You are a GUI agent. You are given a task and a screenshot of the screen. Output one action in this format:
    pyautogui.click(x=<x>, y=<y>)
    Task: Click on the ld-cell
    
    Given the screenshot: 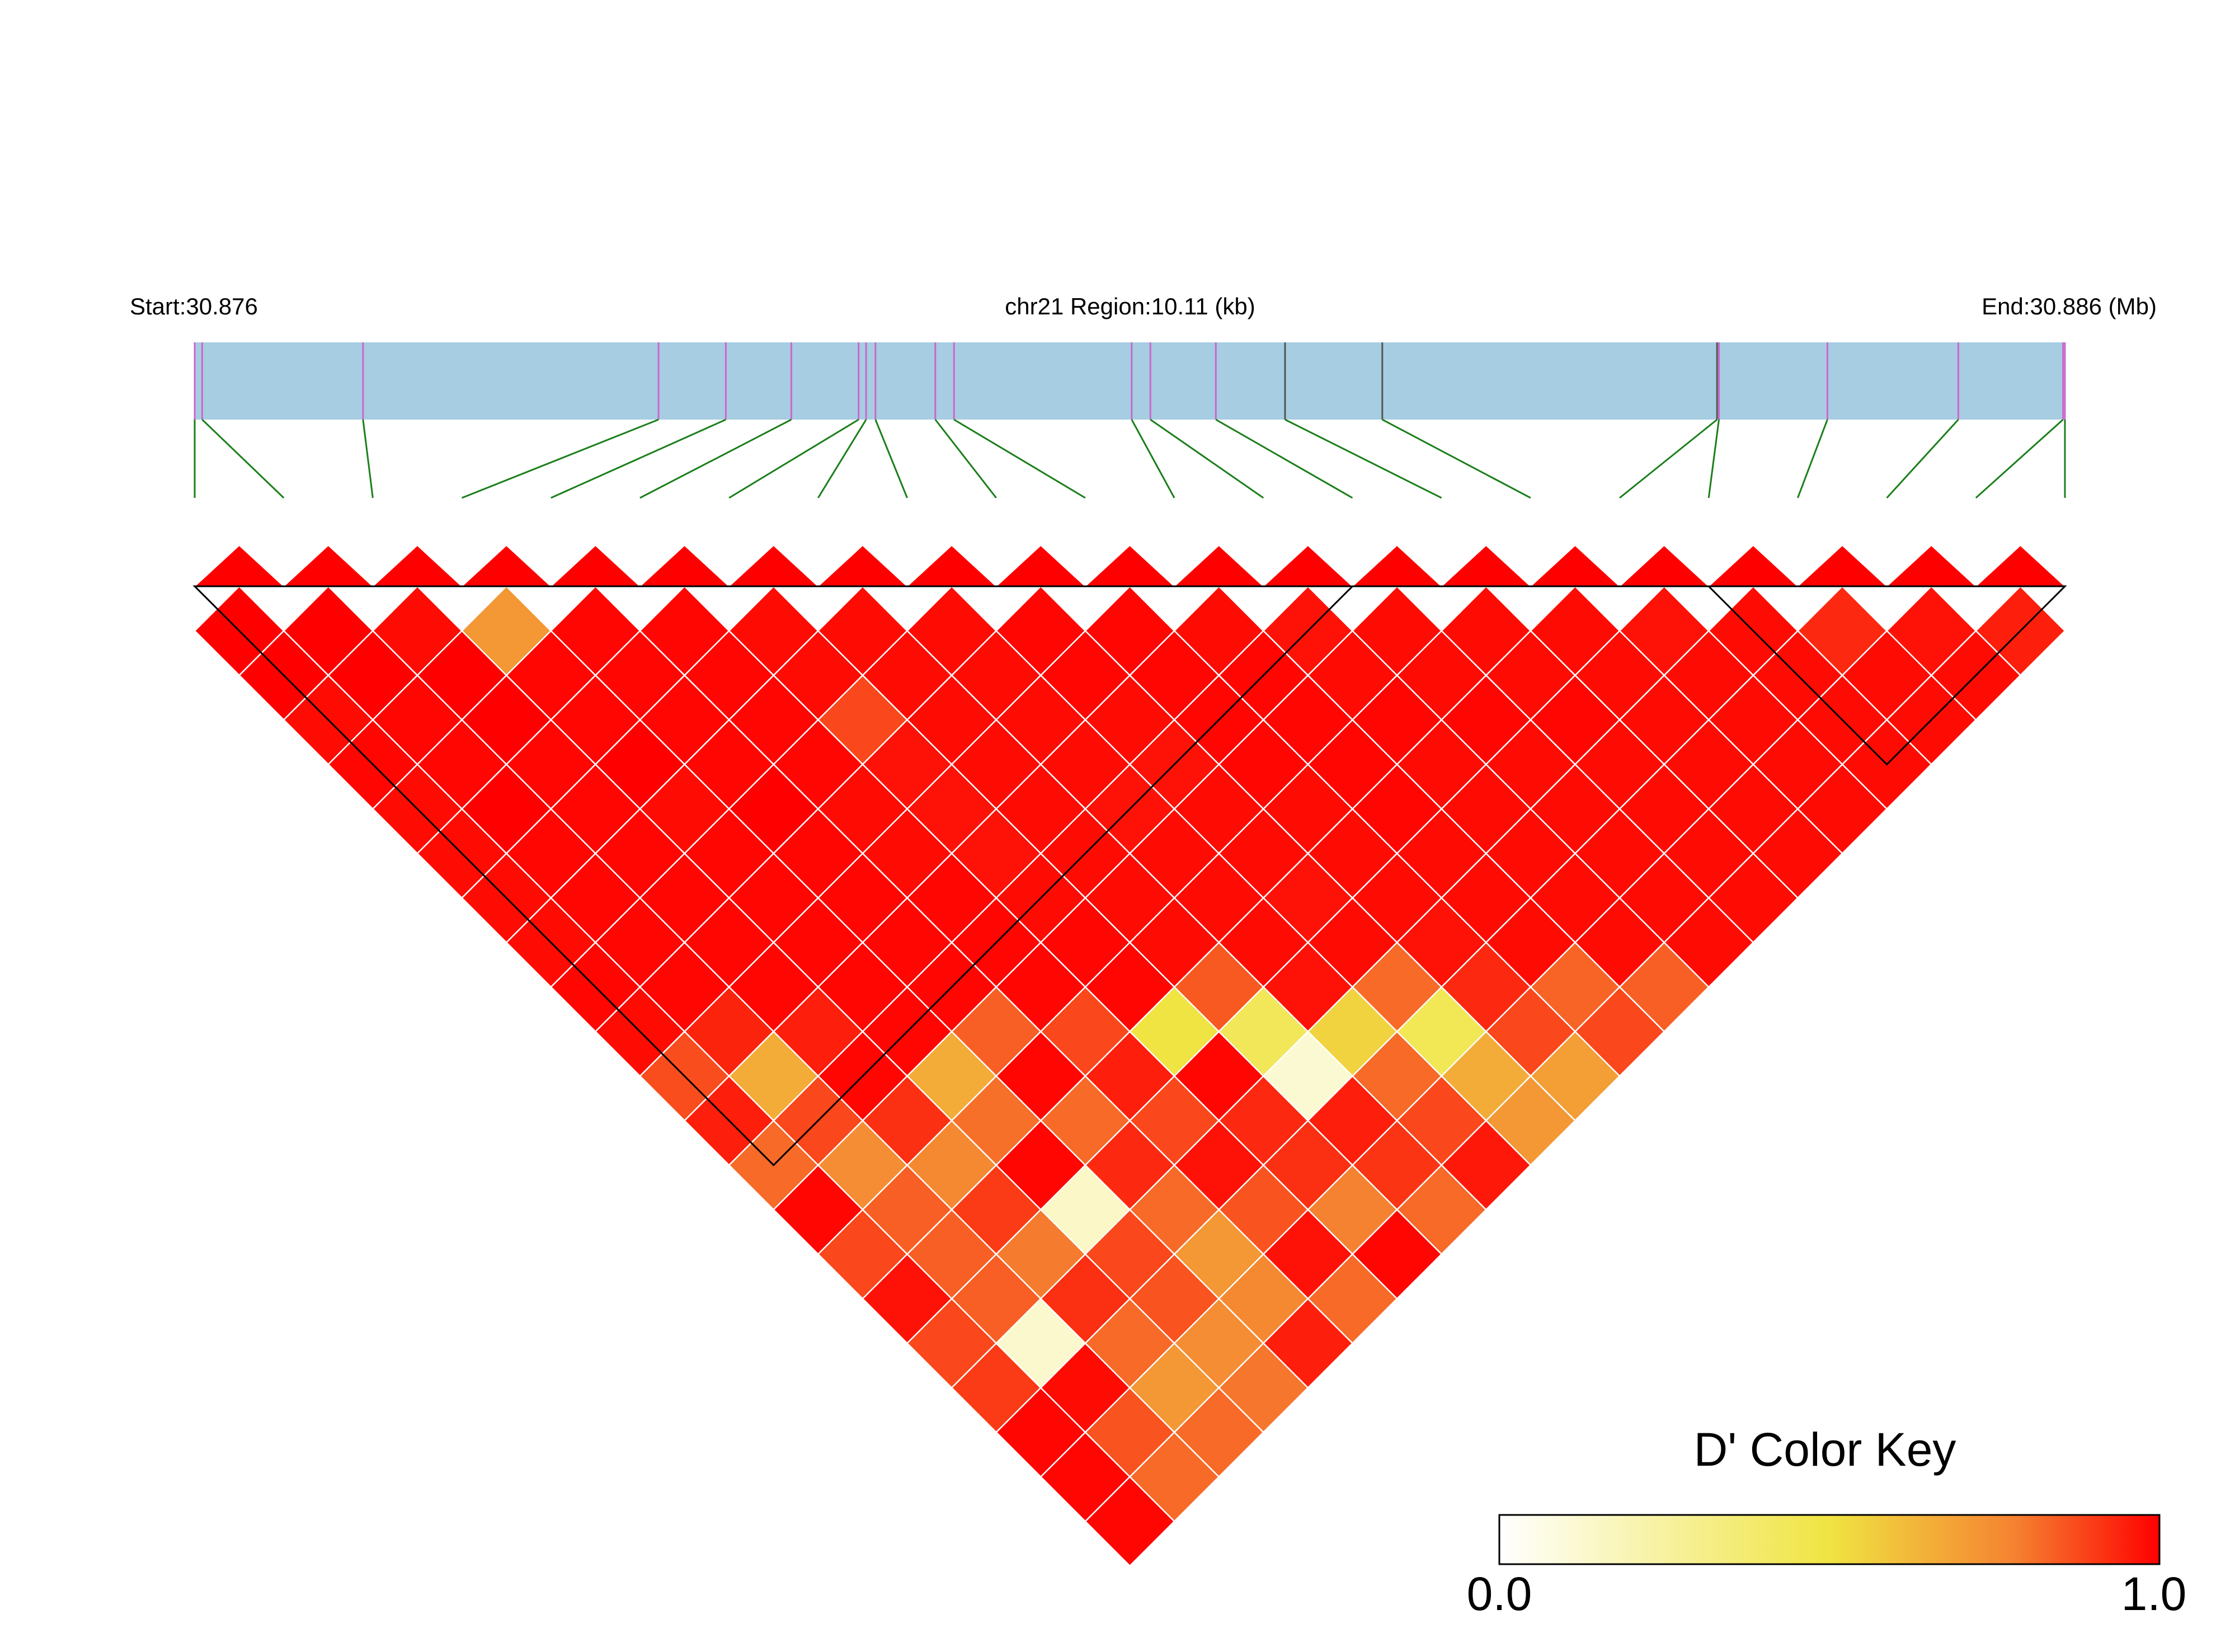 What is the action you would take?
    pyautogui.click(x=1129, y=1521)
    